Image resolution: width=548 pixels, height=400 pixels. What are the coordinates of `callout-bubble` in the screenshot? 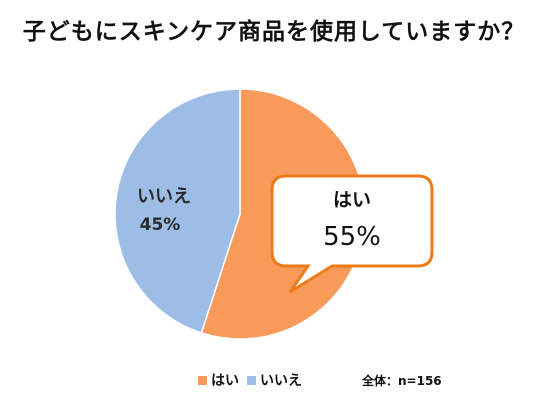 It's located at (352, 234).